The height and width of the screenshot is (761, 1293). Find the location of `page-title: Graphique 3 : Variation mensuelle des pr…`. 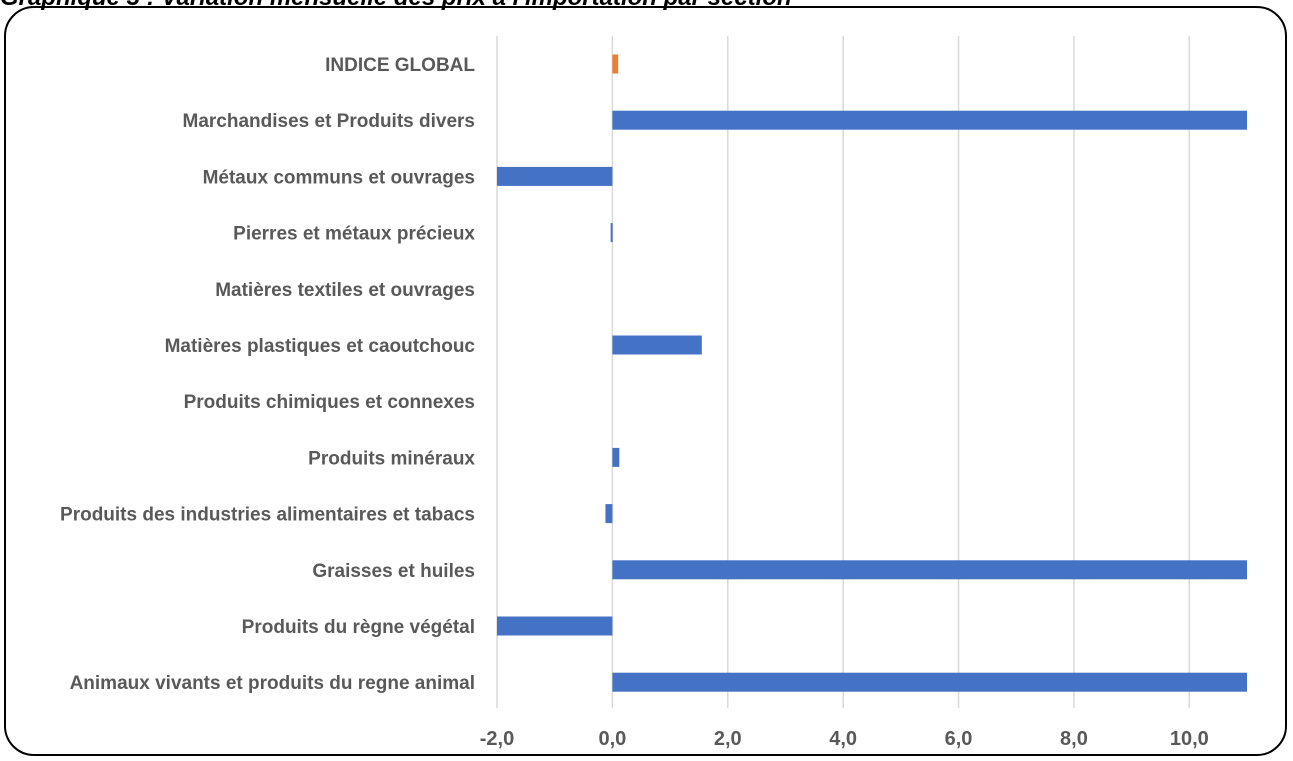

page-title: Graphique 3 : Variation mensuelle des pr… is located at coordinates (396, 6).